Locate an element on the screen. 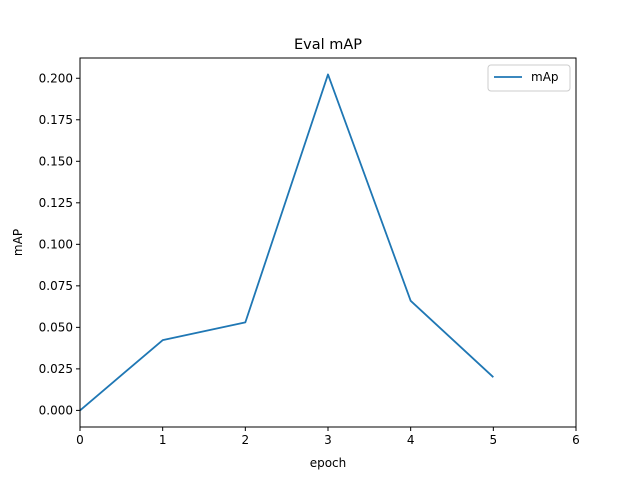 The image size is (640, 480). x-tick-label: 6 is located at coordinates (576, 440).